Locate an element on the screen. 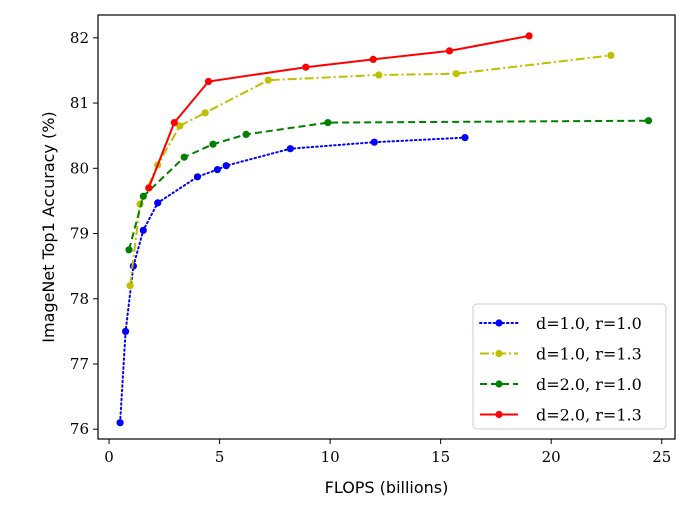  legend-item: d=1.0, r=1.0 is located at coordinates (560, 323).